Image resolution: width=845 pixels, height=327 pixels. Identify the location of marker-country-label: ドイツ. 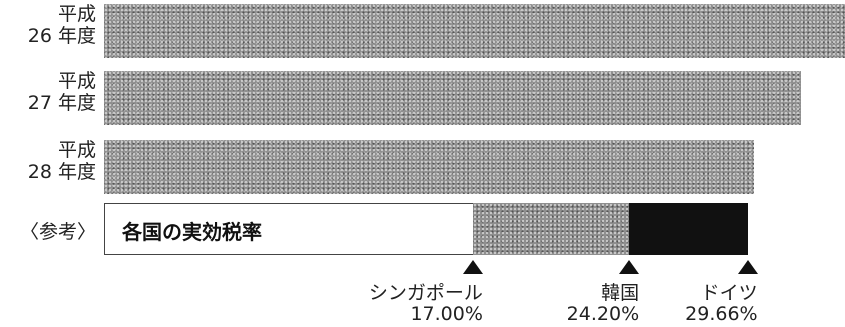
(729, 293).